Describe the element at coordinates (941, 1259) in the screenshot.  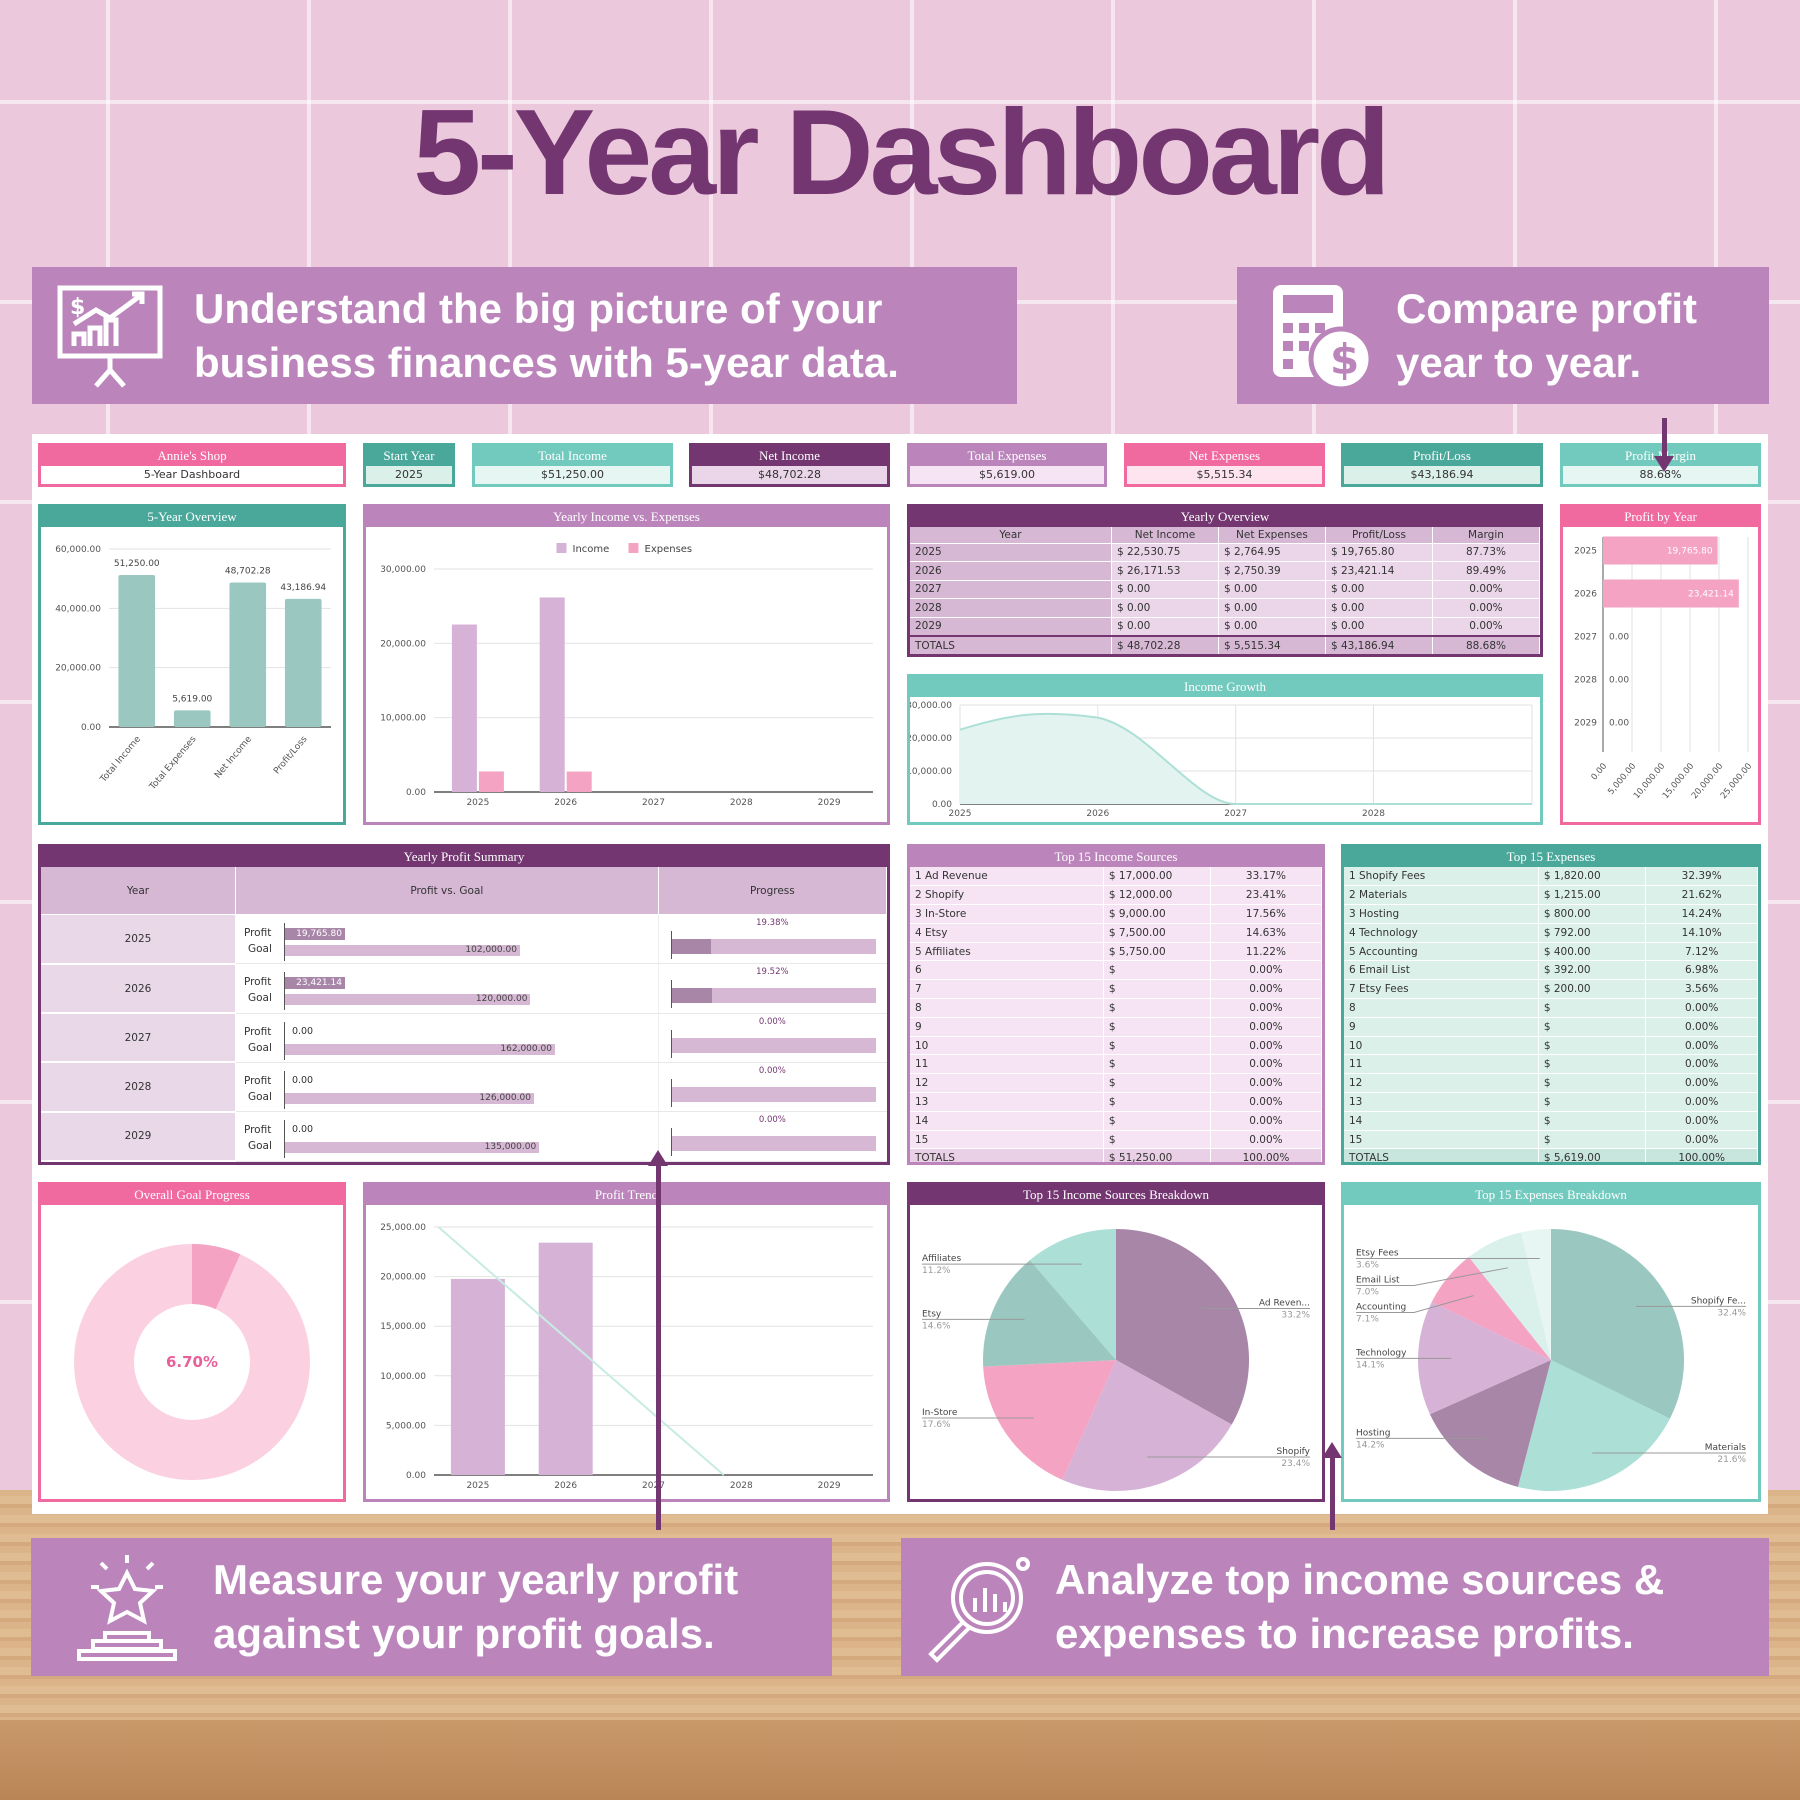
I see `slice-label: Affiliates` at that location.